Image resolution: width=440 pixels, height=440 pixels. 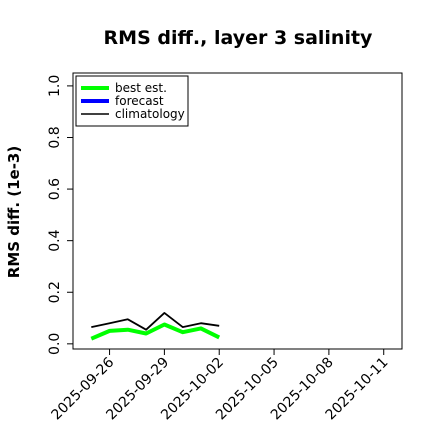 What do you see at coordinates (155, 321) in the screenshot?
I see `series-line-climatology` at bounding box center [155, 321].